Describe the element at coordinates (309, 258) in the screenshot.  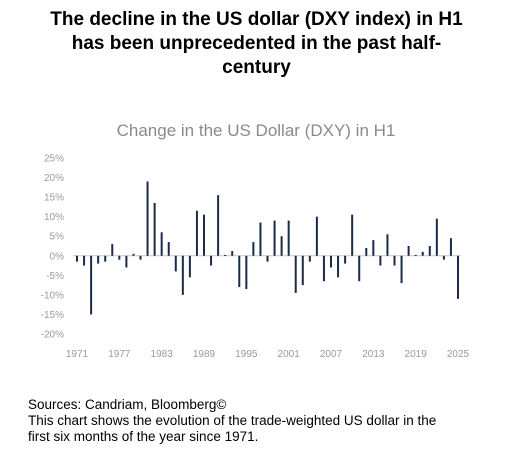
I see `bar-2004` at that location.